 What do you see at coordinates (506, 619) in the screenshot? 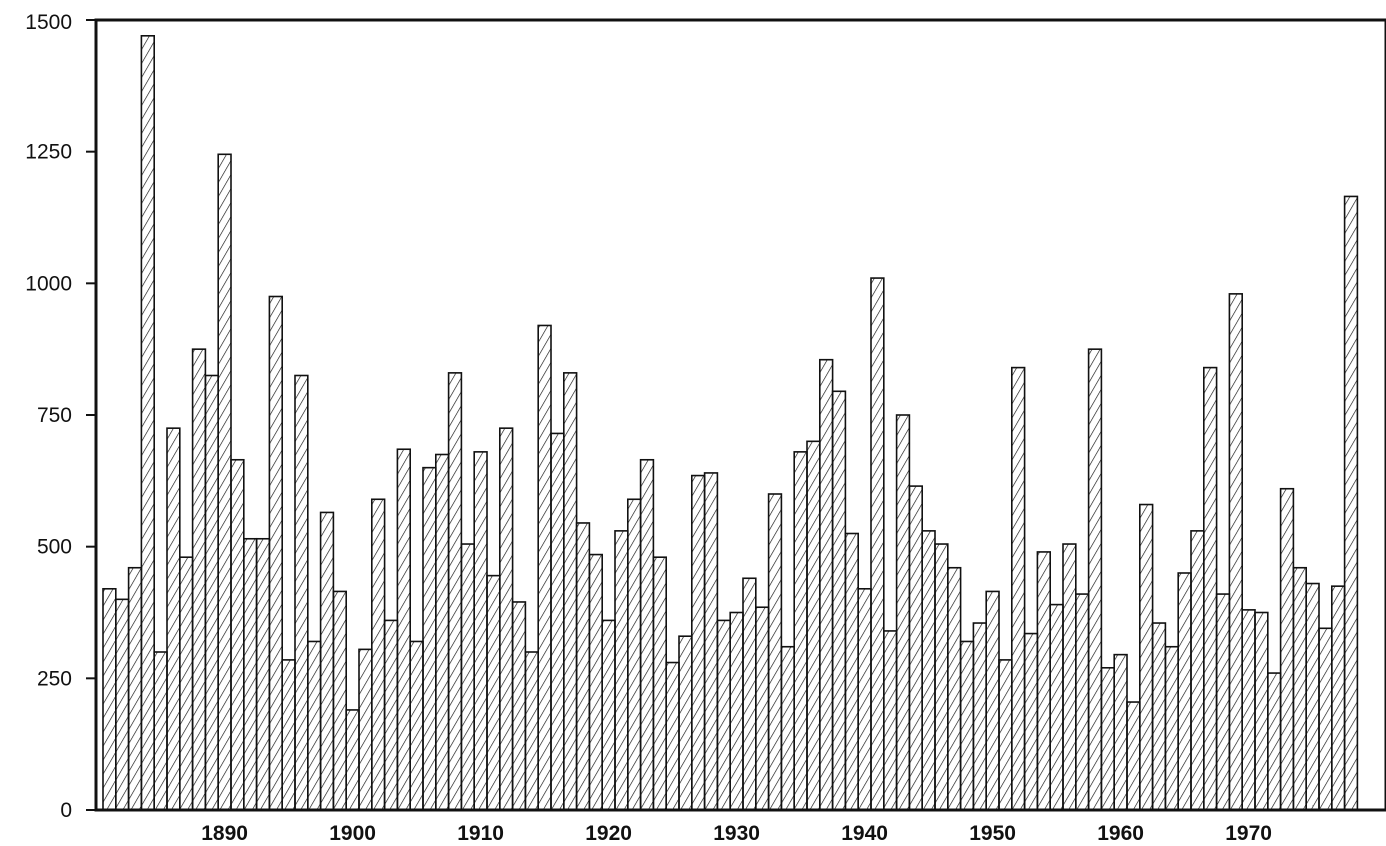
I see `bar-1912` at bounding box center [506, 619].